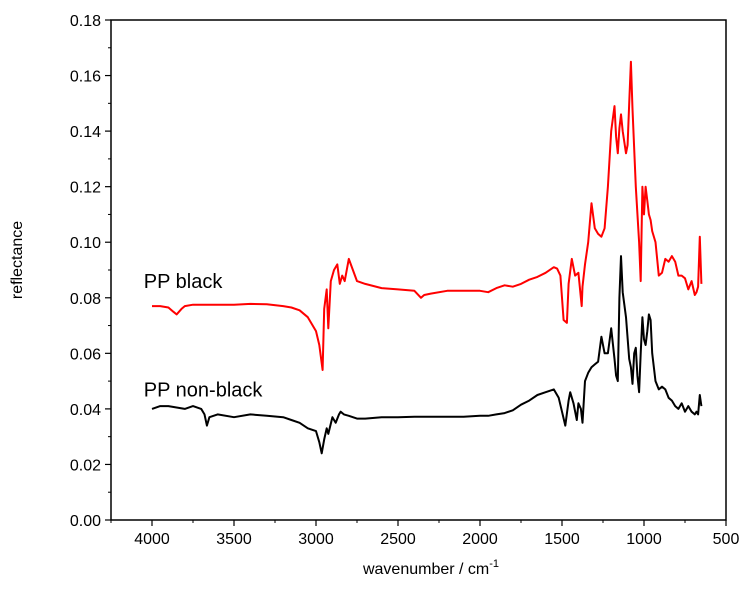  Describe the element at coordinates (85, 354) in the screenshot. I see `y-tick-label: 0.06` at that location.